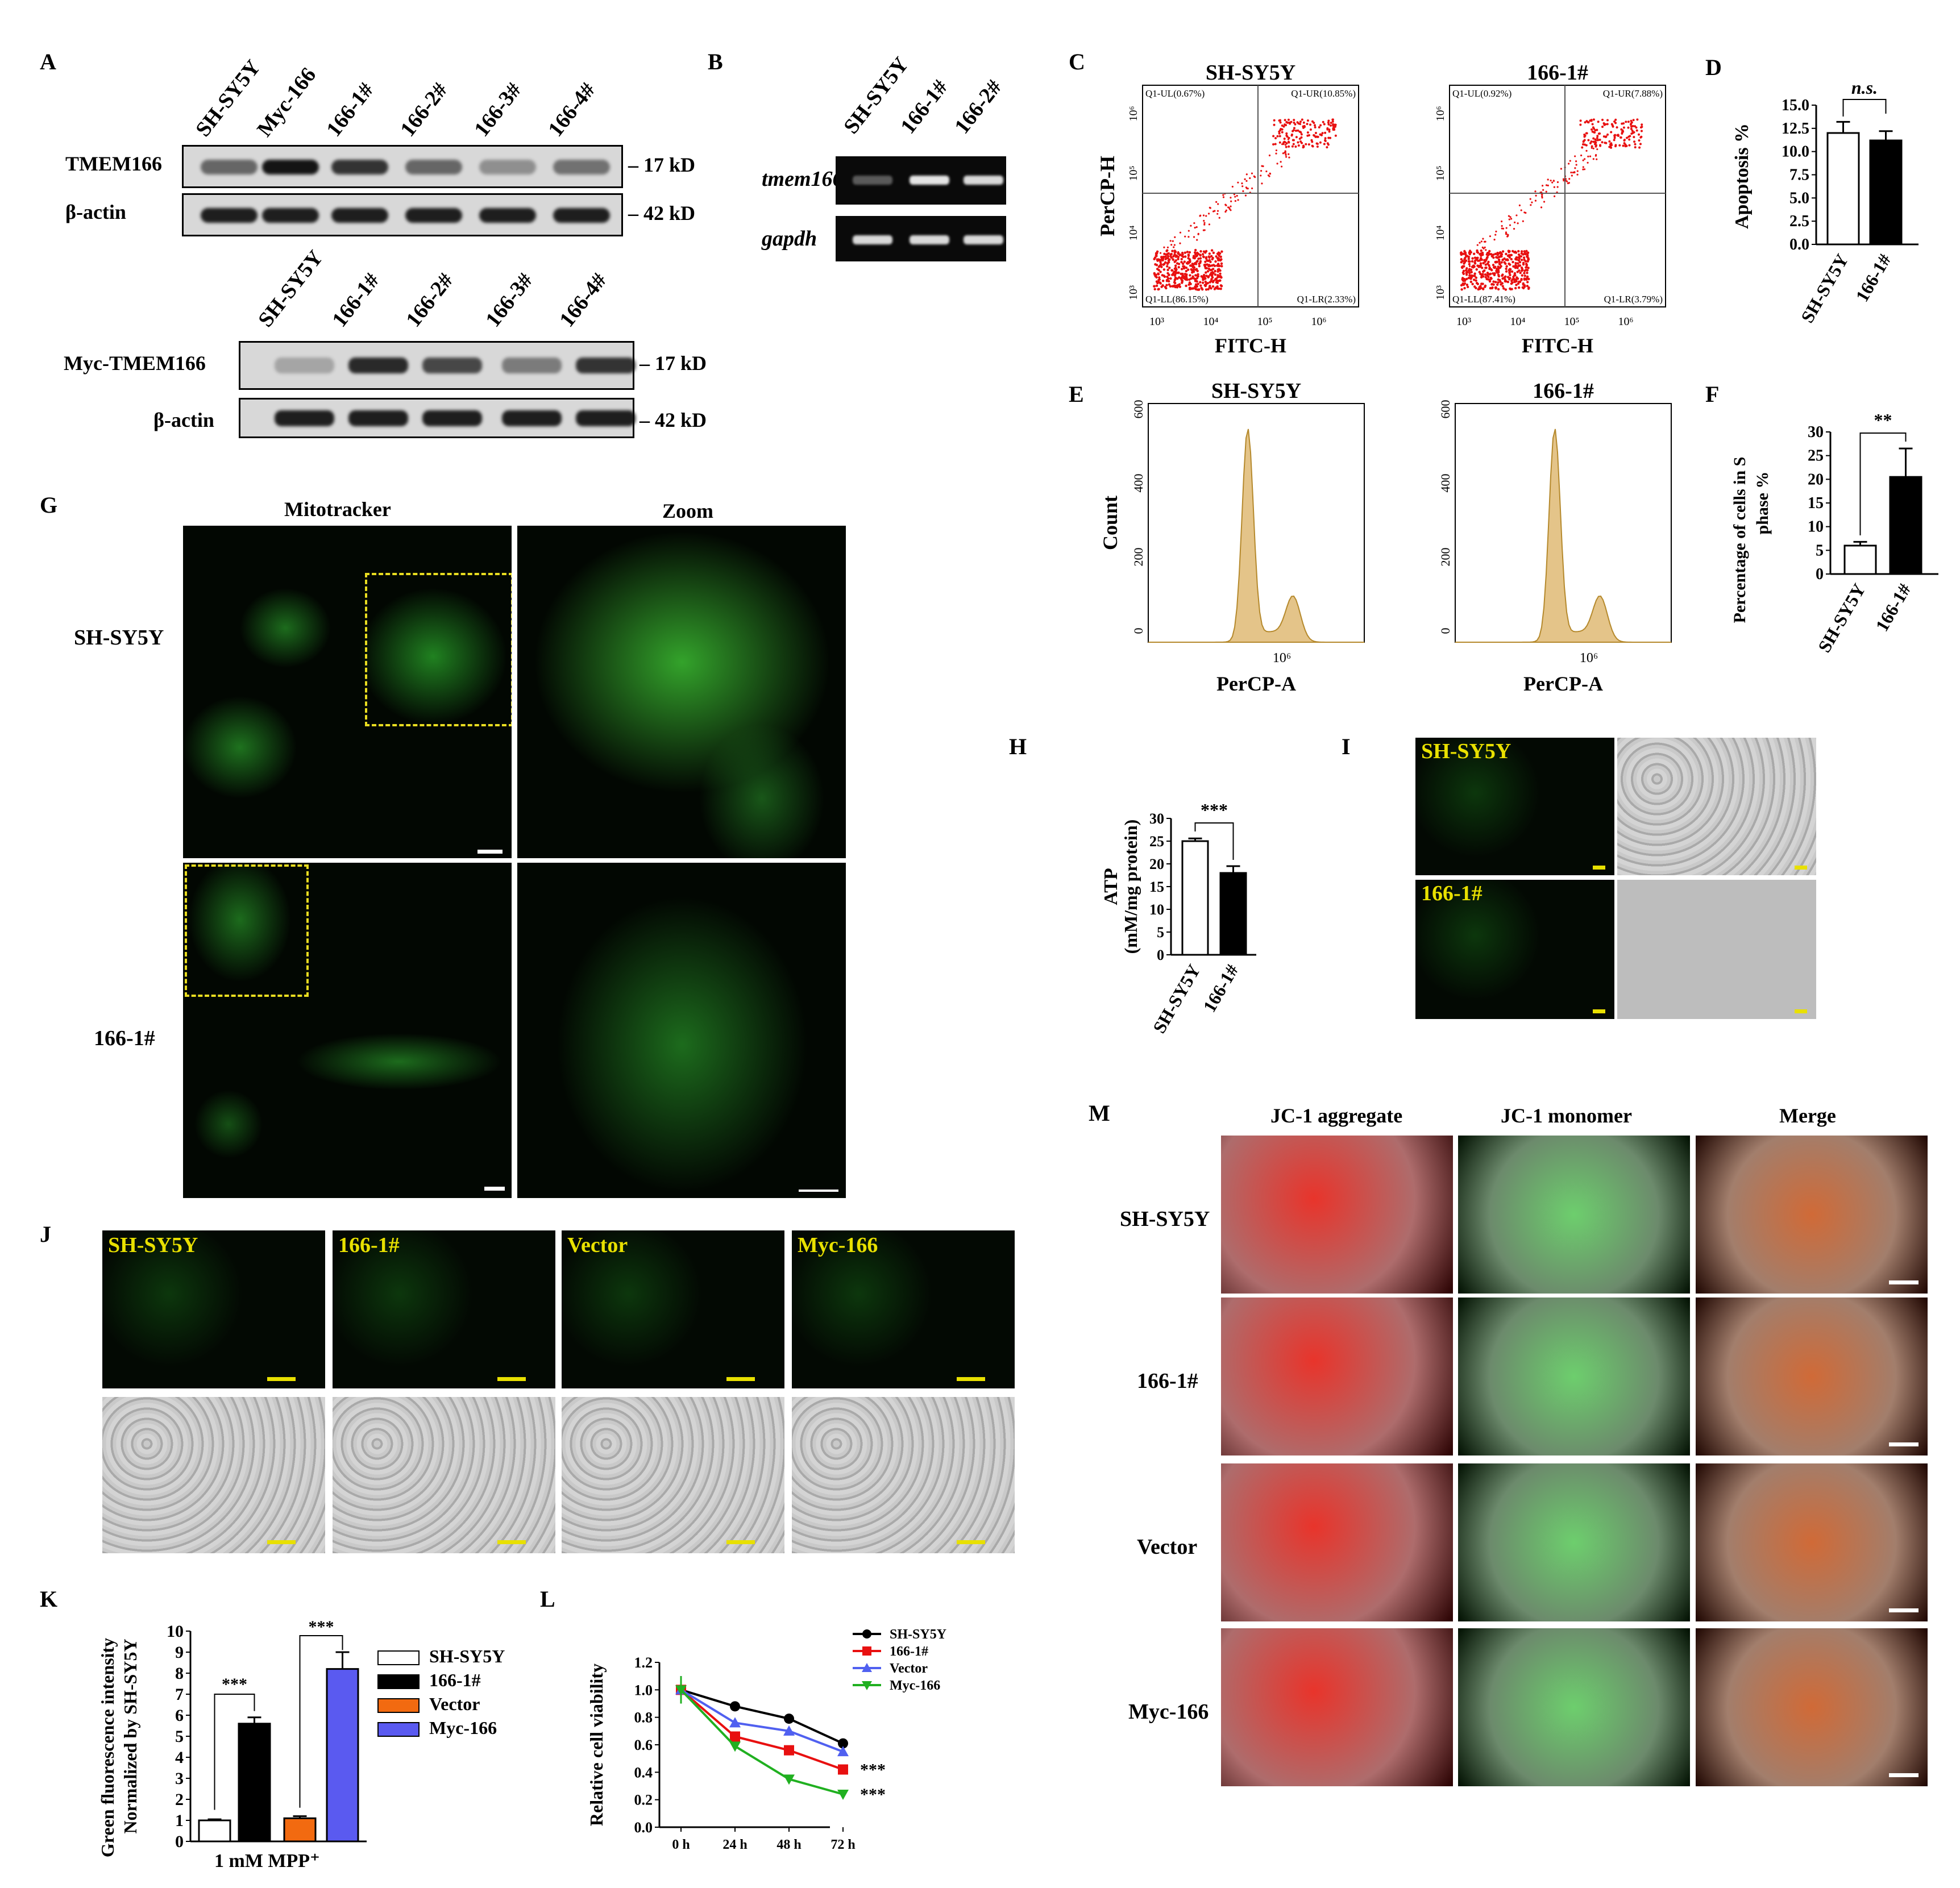 Image resolution: width=1960 pixels, height=1888 pixels. What do you see at coordinates (398, 1729) in the screenshot?
I see `legend-swatch` at bounding box center [398, 1729].